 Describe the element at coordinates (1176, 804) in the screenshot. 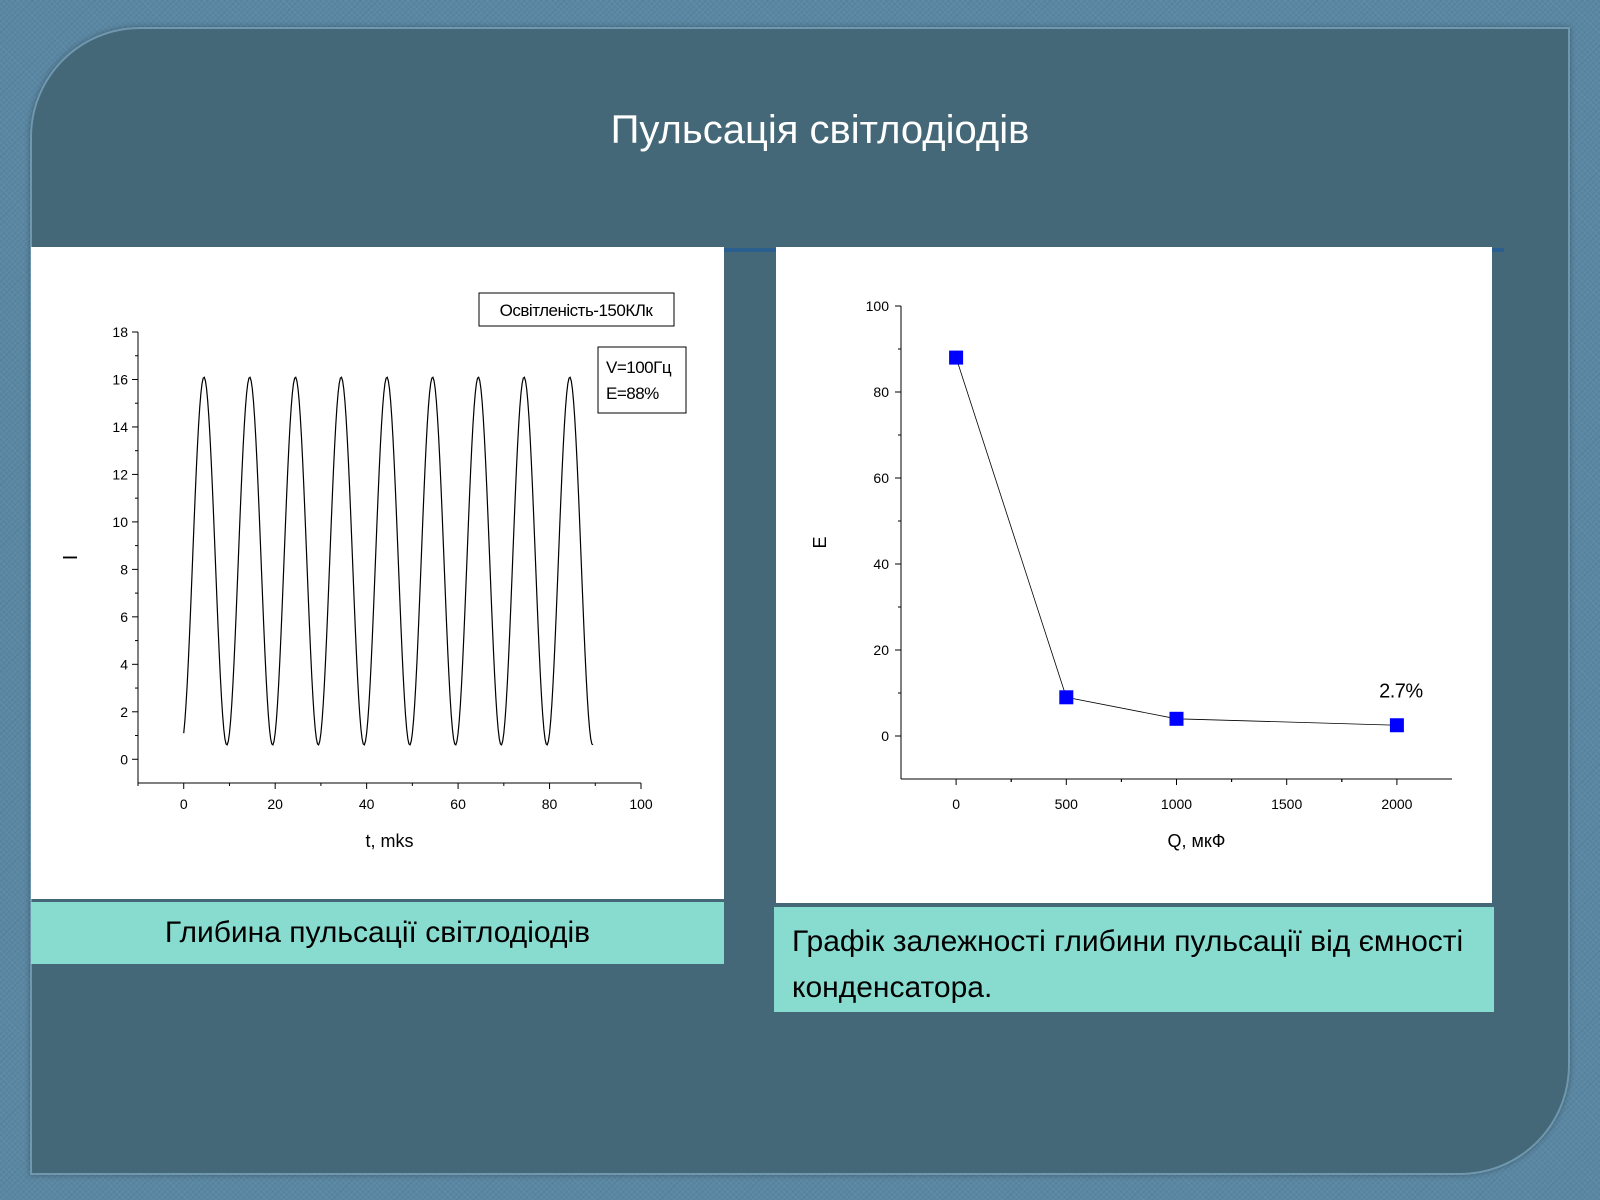

I see `x-tick-label: 1000` at that location.